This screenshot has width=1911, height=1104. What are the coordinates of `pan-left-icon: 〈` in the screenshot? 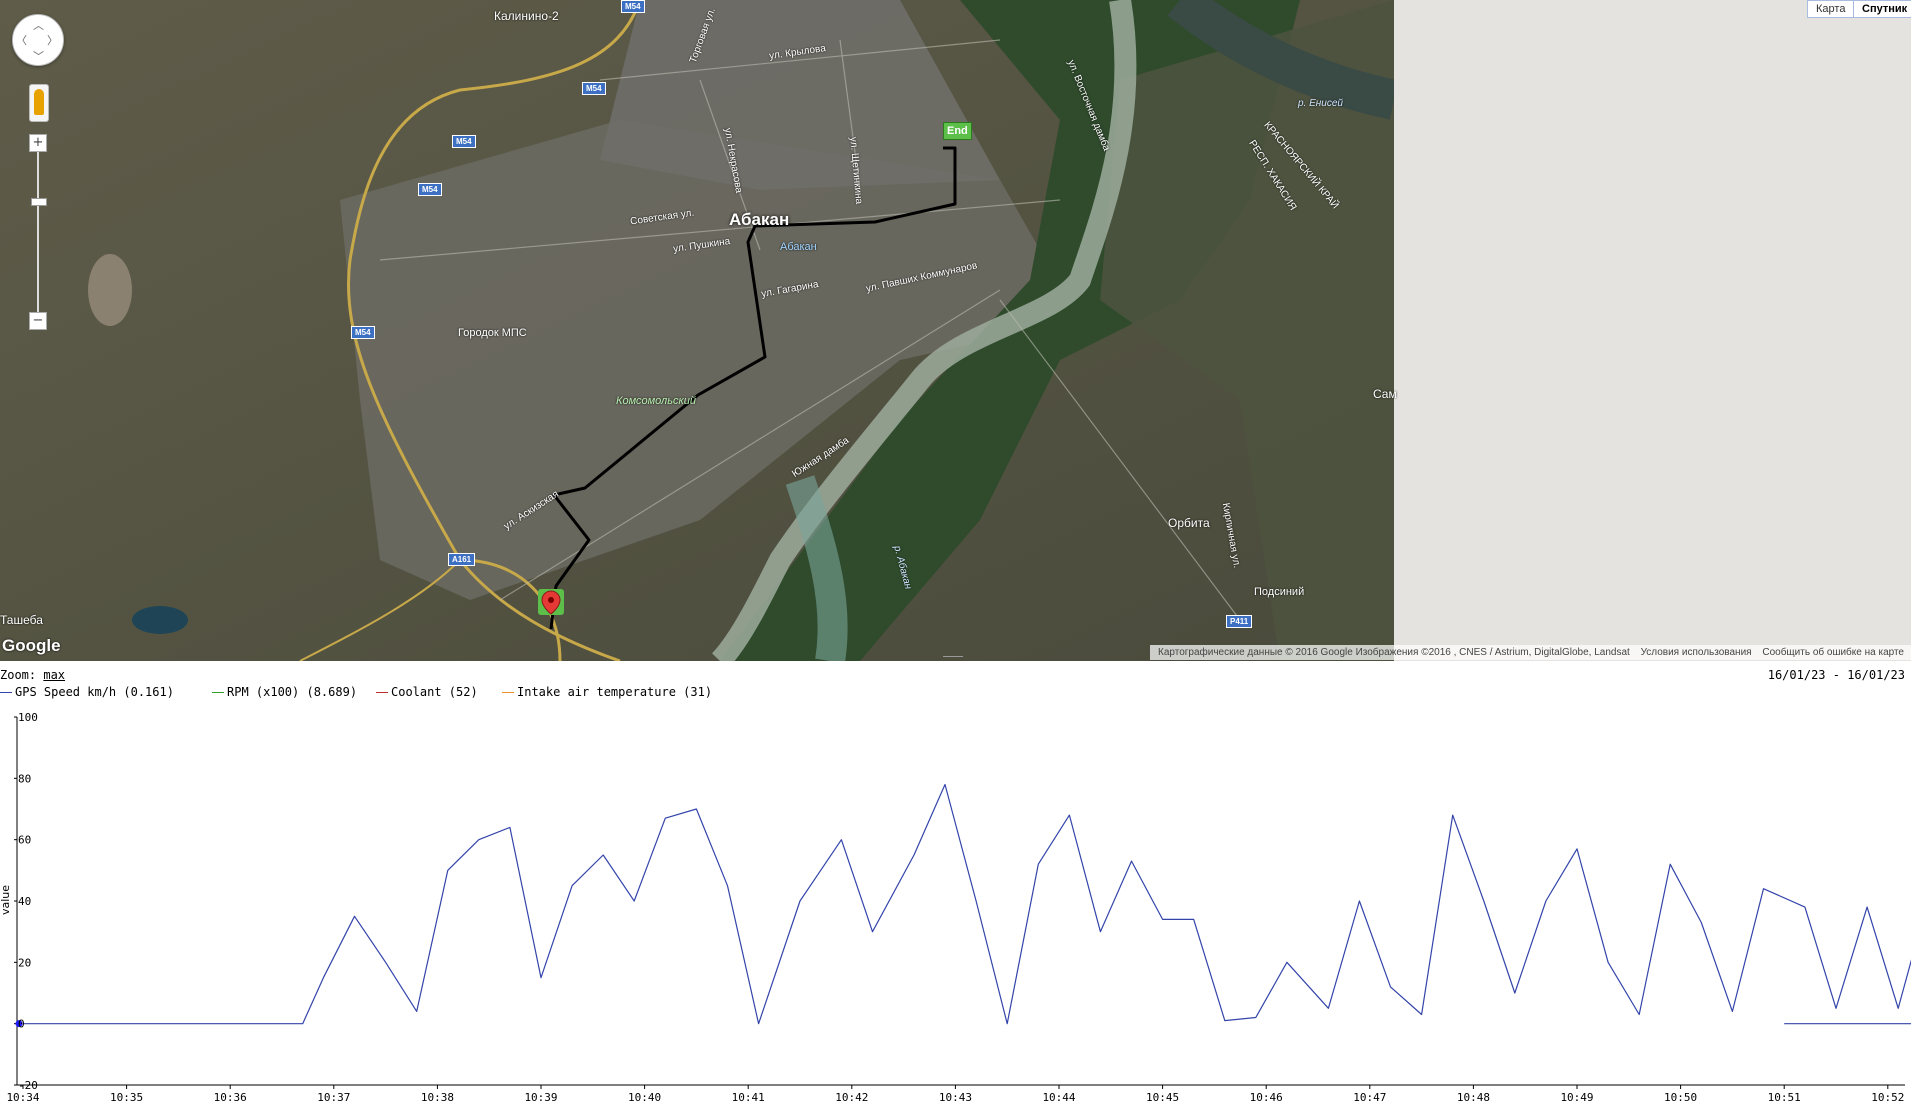 It's located at (21, 40).